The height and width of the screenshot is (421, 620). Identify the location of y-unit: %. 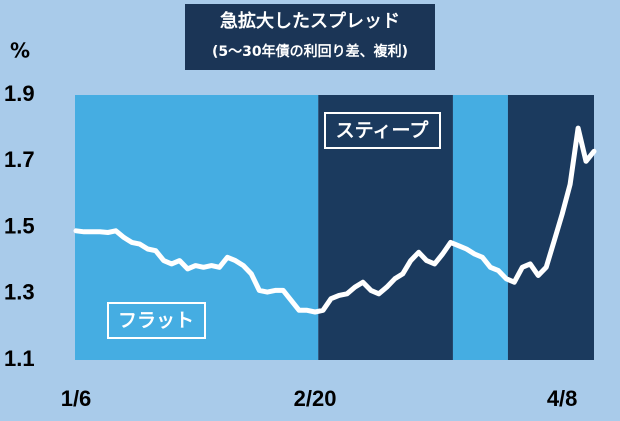
(20, 51).